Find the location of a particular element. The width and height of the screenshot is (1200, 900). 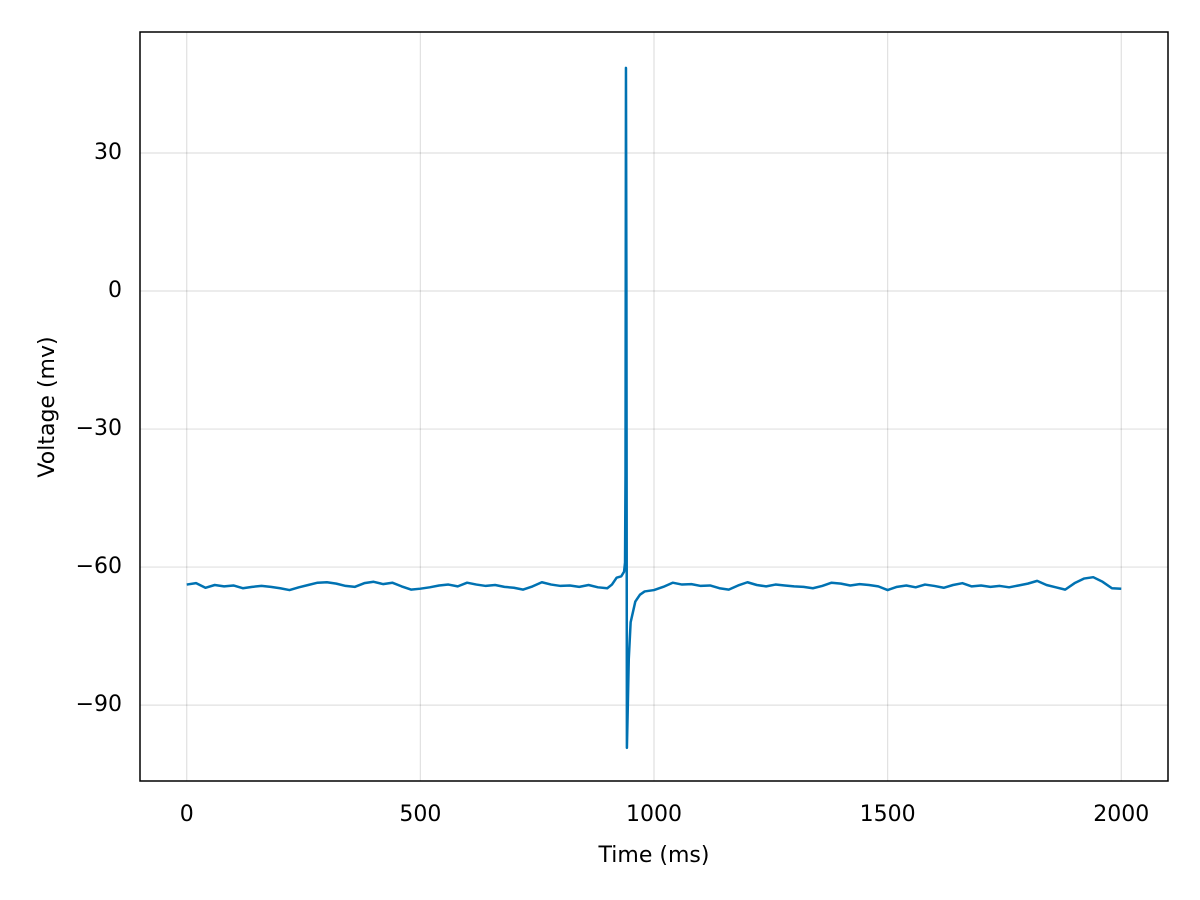

y-tick-label: 30 is located at coordinates (108, 152).